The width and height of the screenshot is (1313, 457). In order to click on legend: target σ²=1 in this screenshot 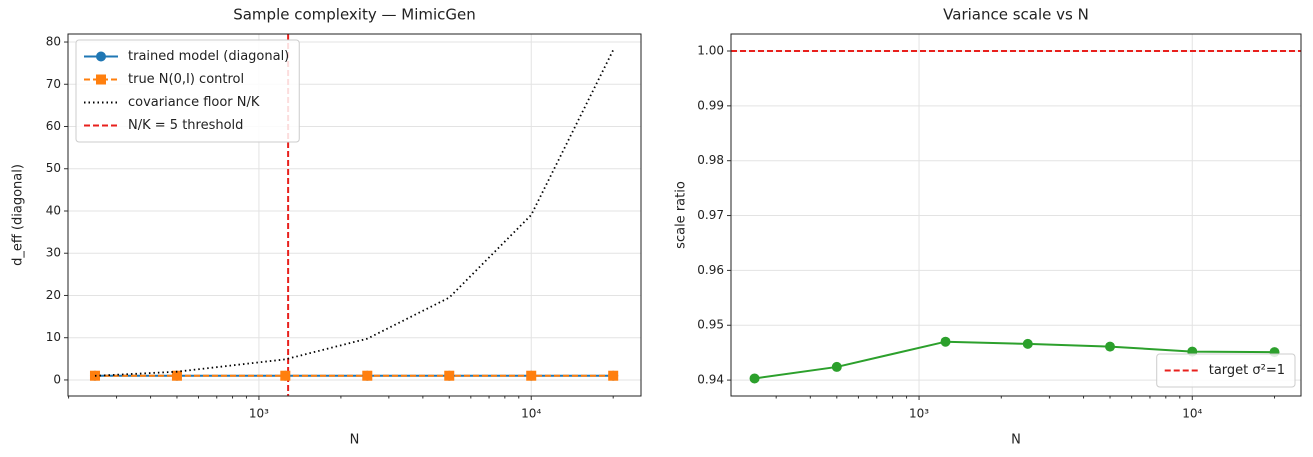, I will do `click(1226, 370)`.